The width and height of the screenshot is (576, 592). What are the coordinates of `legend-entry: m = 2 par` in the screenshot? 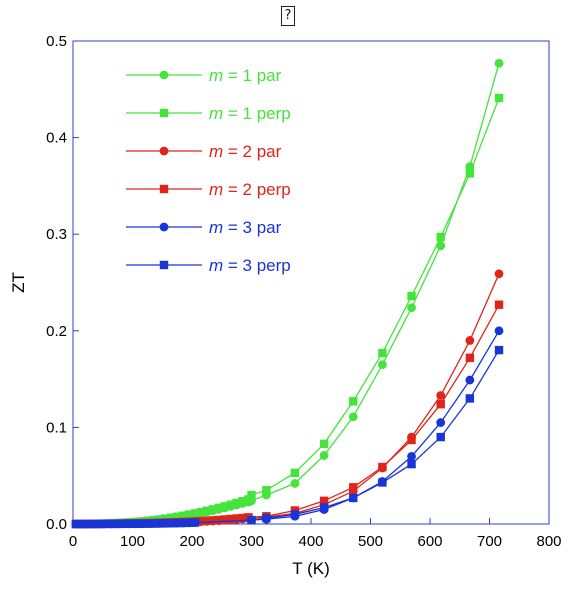 It's located at (245, 151).